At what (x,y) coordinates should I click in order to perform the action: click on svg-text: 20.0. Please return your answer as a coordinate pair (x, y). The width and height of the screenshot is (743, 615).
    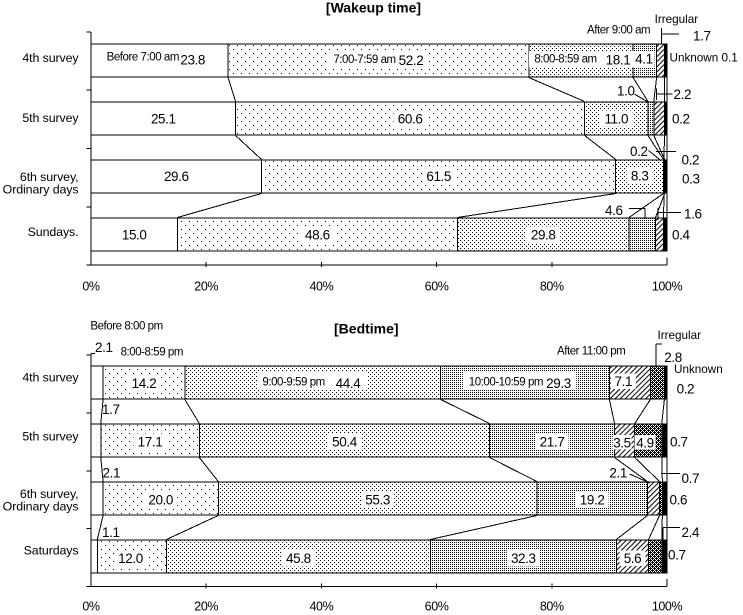
    Looking at the image, I should click on (160, 500).